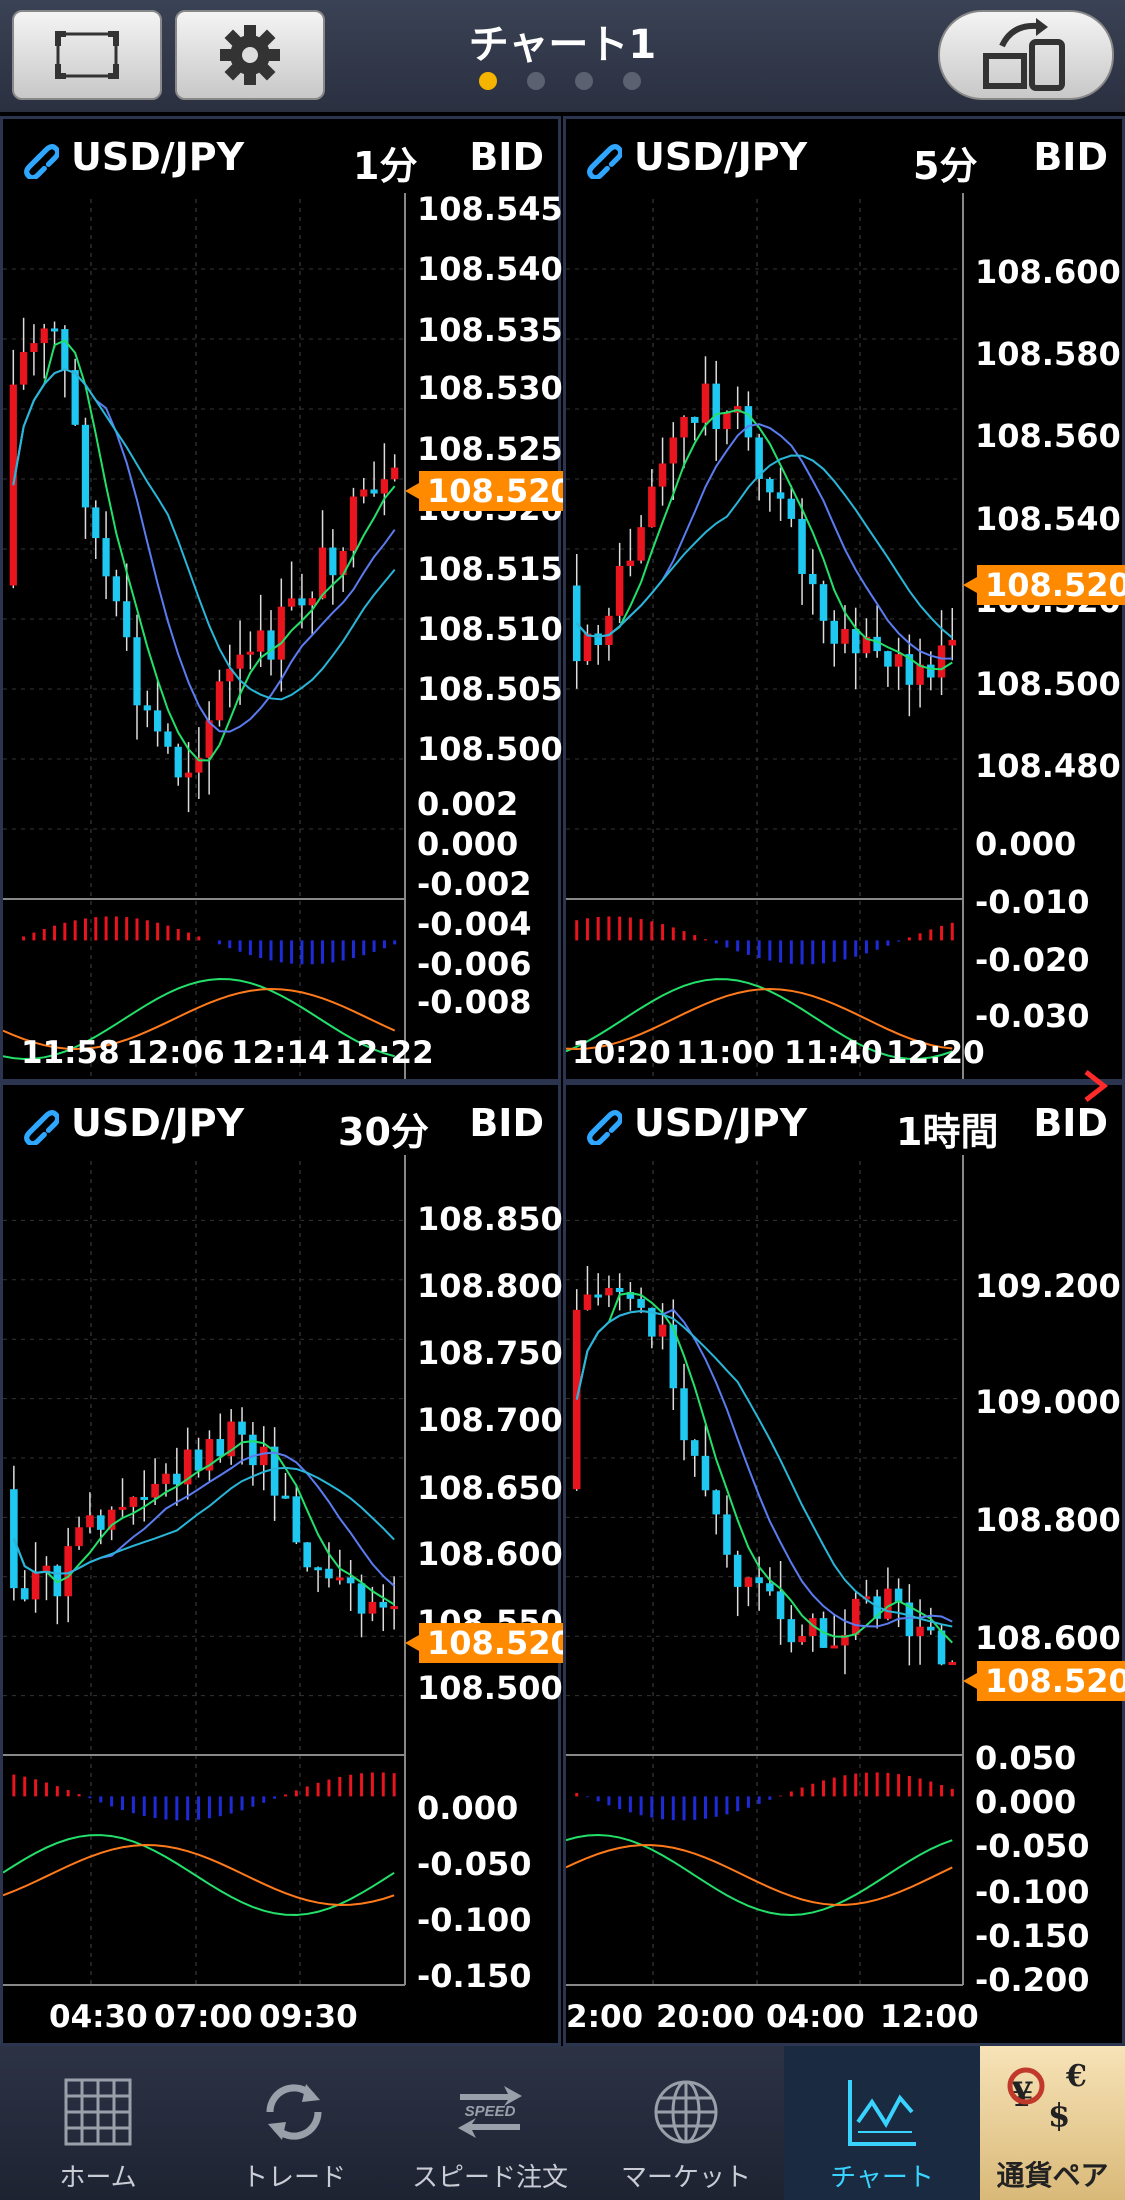 This screenshot has height=2200, width=1125. Describe the element at coordinates (158, 1123) in the screenshot. I see `symbol-label: USD/JPY` at that location.